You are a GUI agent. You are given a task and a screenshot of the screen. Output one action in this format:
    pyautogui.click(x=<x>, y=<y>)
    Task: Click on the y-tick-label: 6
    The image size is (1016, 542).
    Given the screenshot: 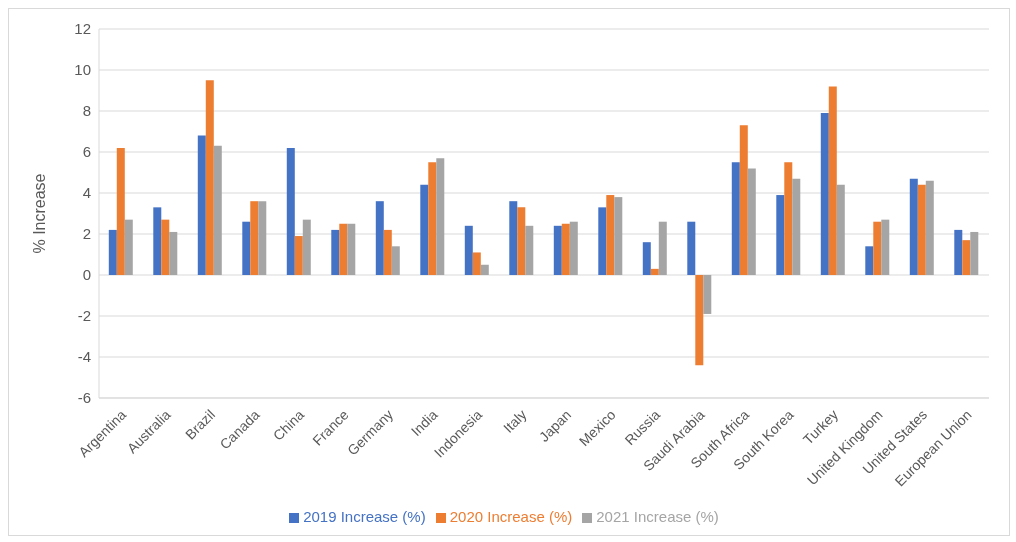 What is the action you would take?
    pyautogui.click(x=86, y=152)
    